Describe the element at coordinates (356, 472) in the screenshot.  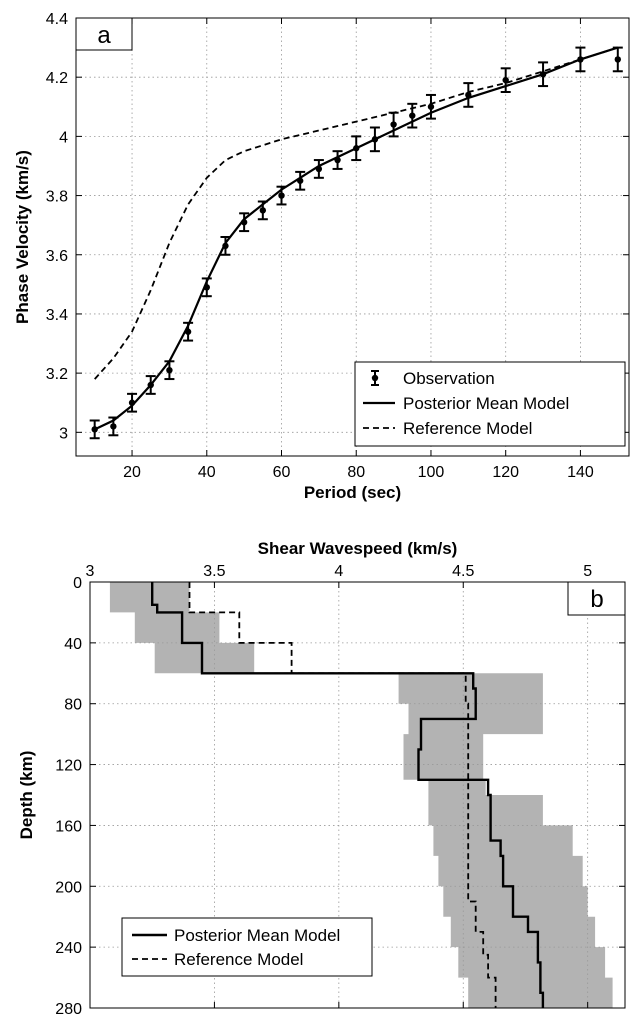
I see `panel-a-x-tick-label: 80` at that location.